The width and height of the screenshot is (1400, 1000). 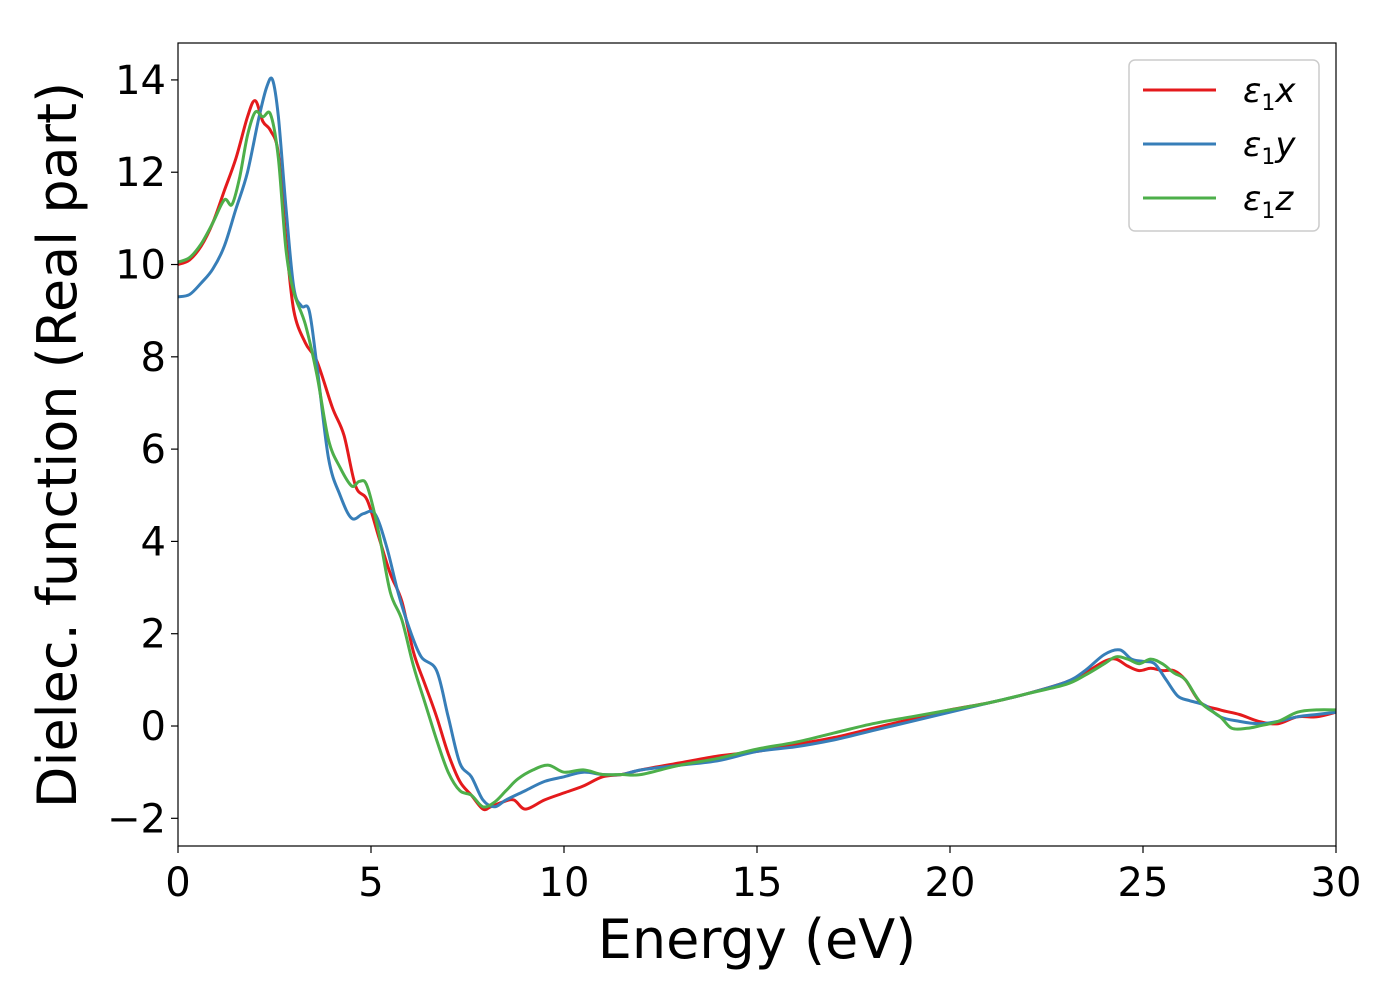 I want to click on y-tick-label: 14, so click(x=140, y=81).